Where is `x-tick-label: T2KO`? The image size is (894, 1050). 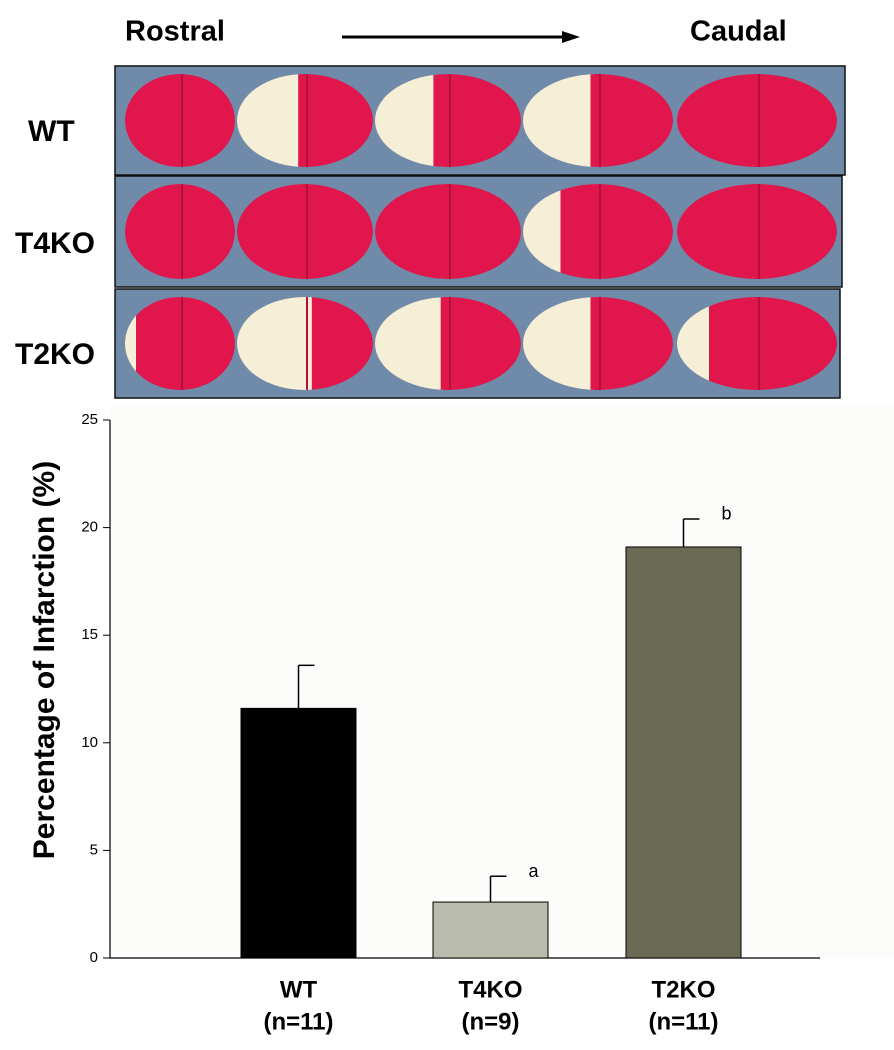
x-tick-label: T2KO is located at coordinates (683, 989).